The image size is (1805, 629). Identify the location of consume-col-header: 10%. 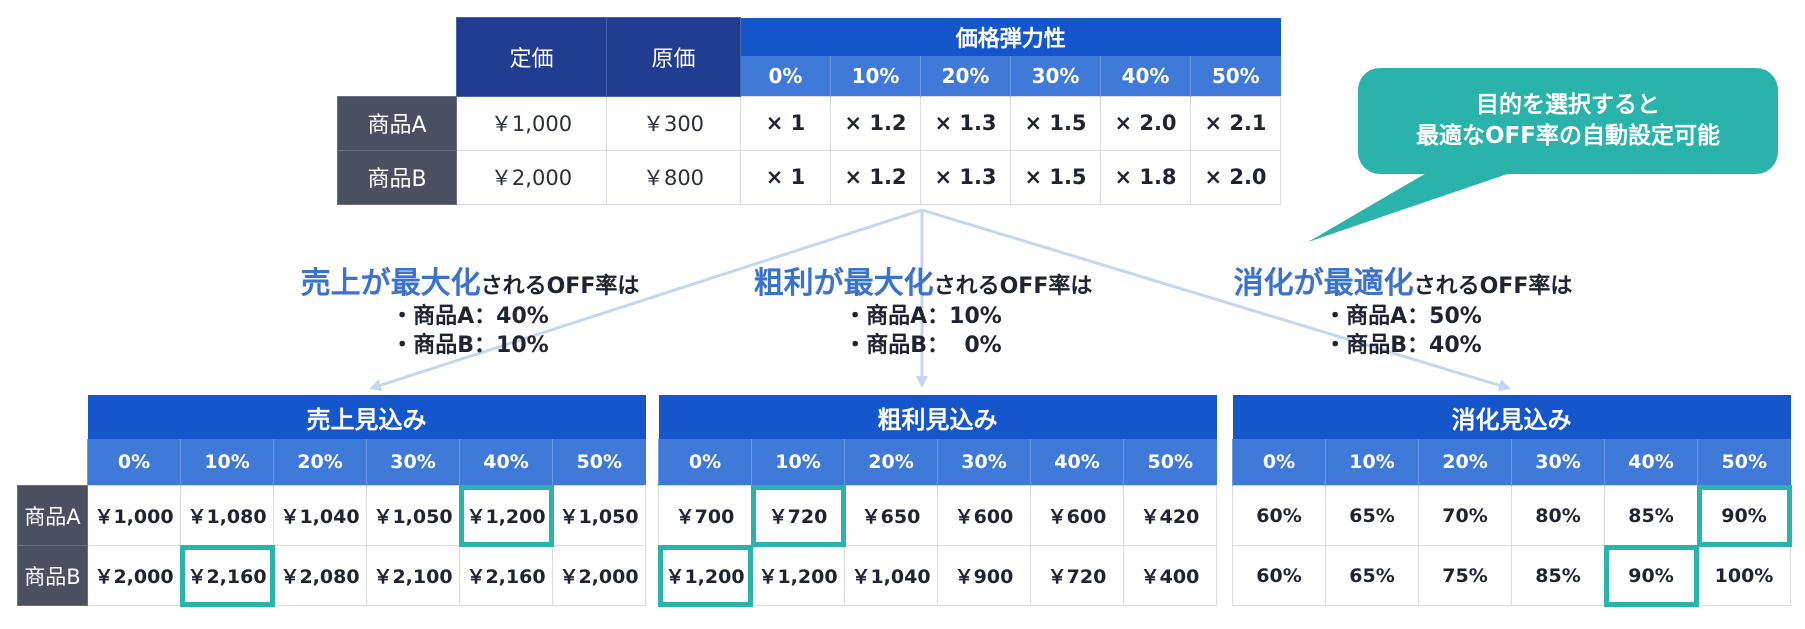
(1372, 462).